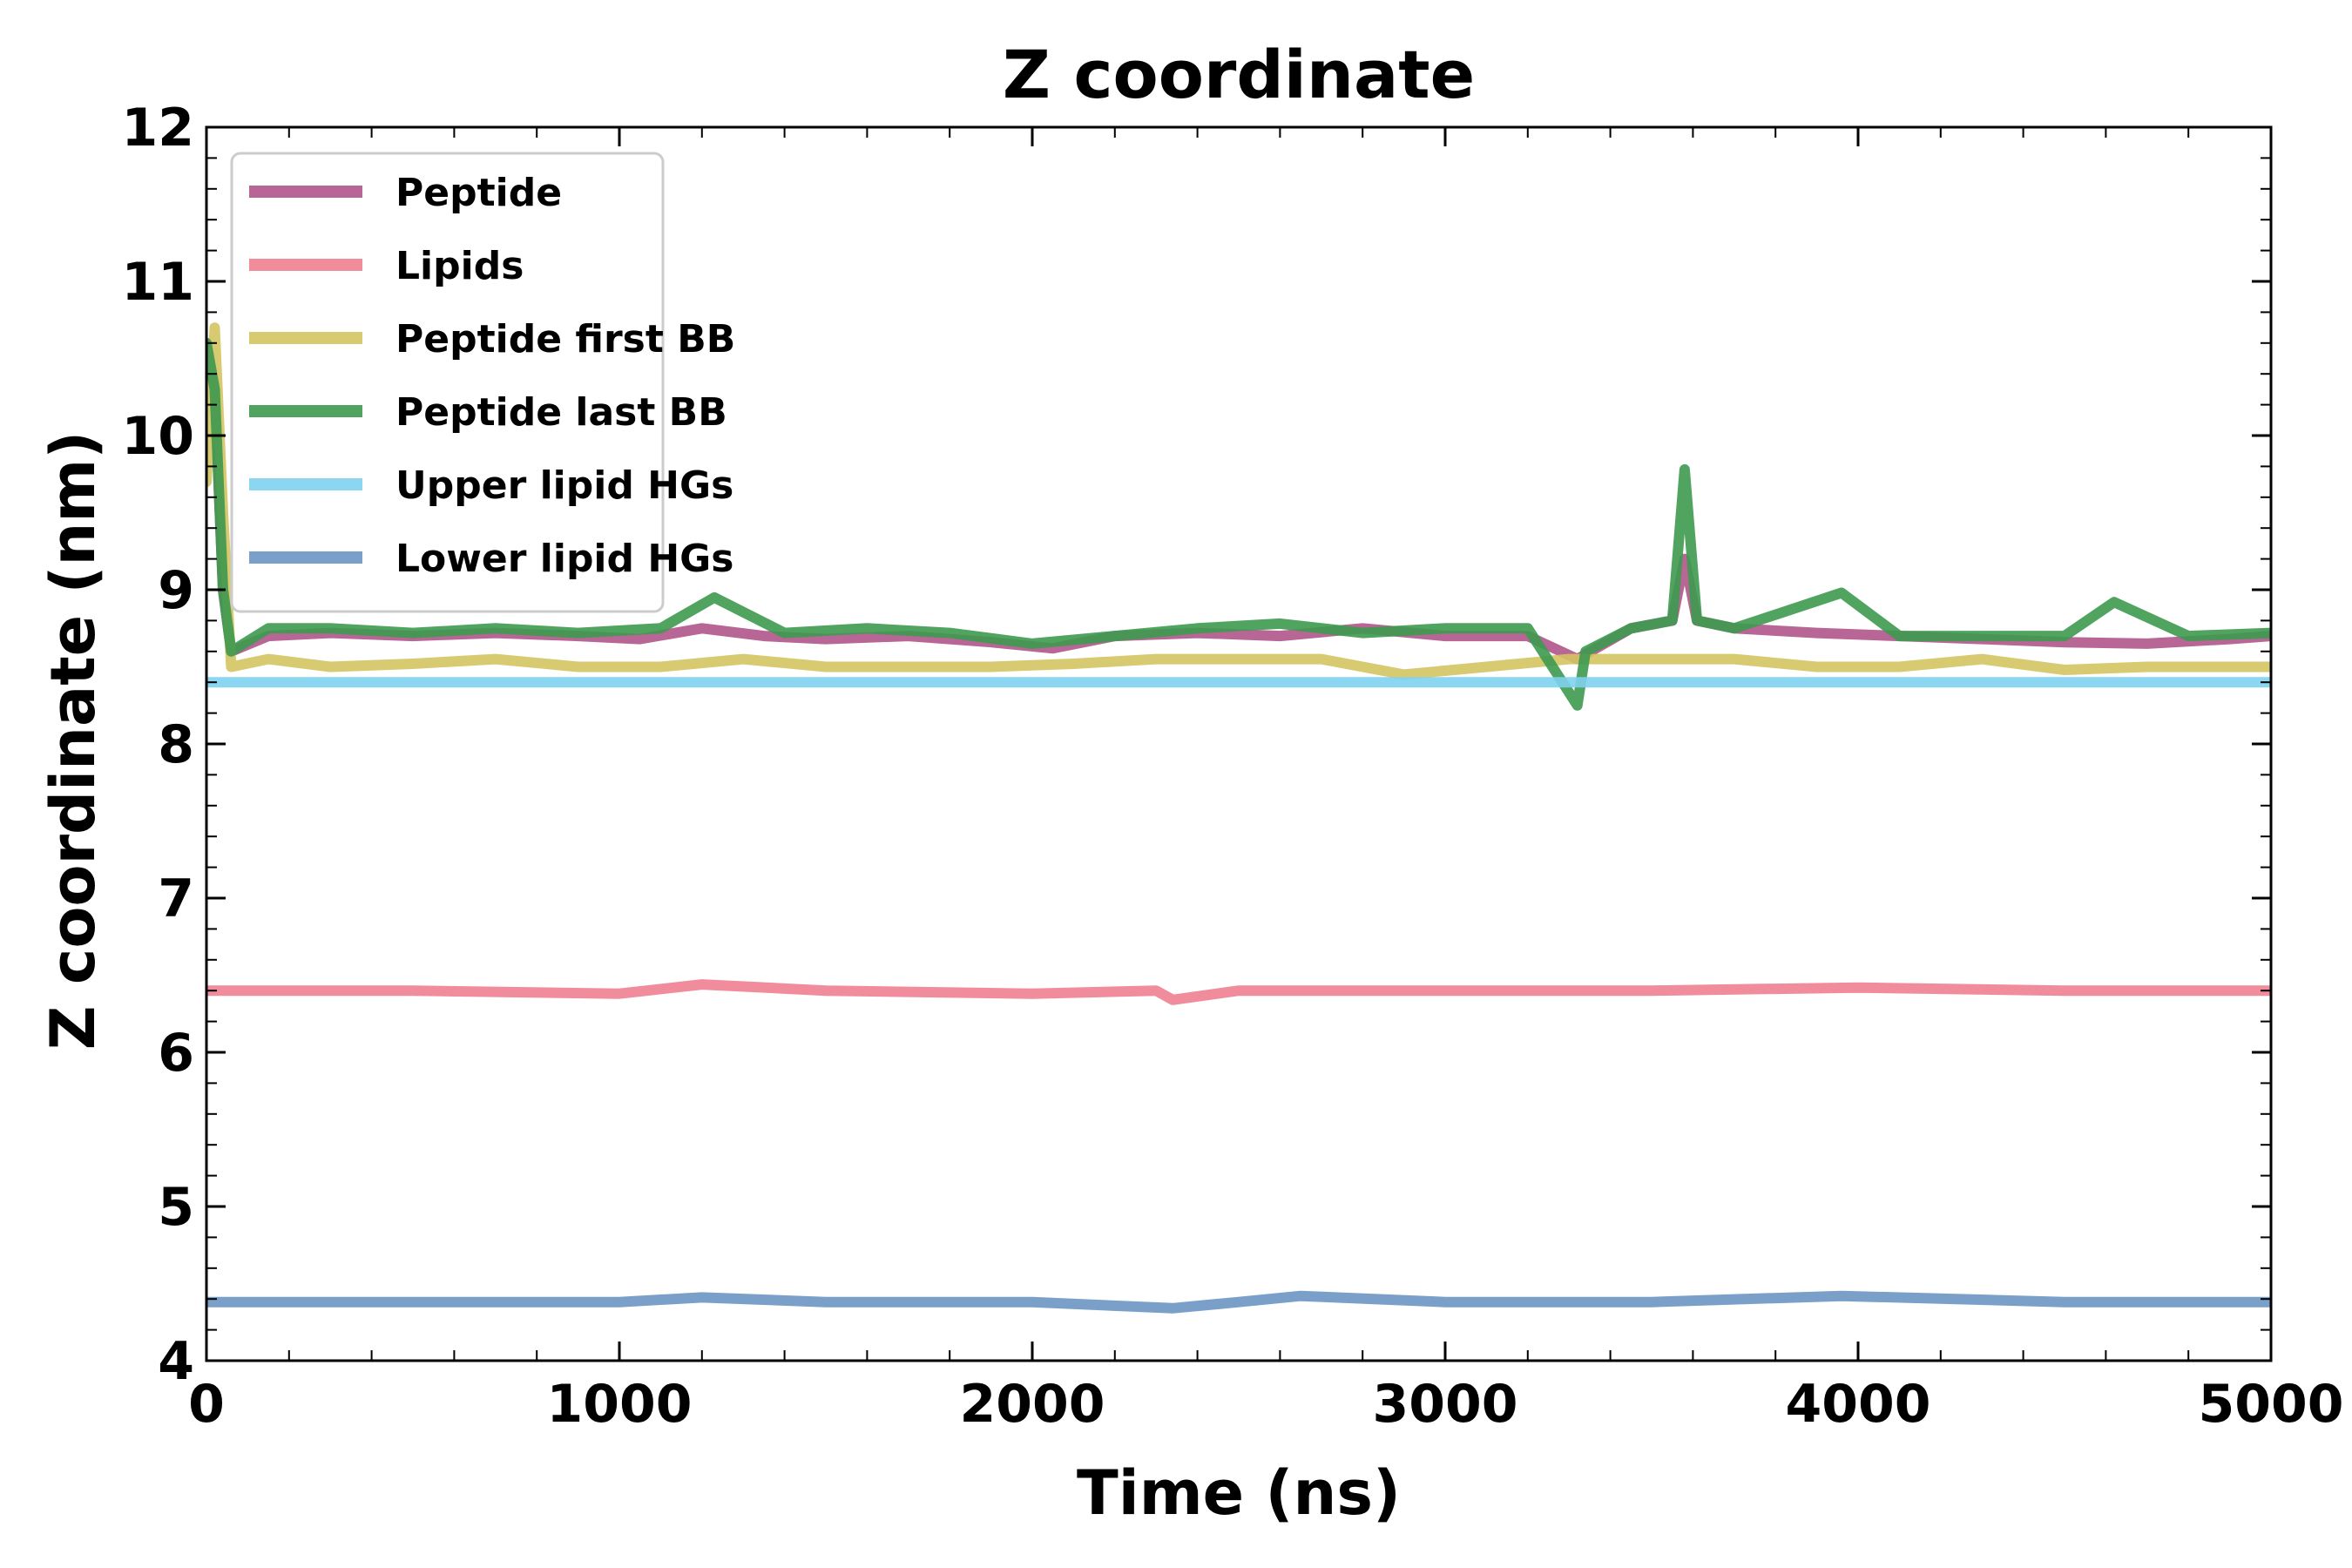 This screenshot has width=2352, height=1568. Describe the element at coordinates (620, 1404) in the screenshot. I see `x-tick-label: 1000` at that location.